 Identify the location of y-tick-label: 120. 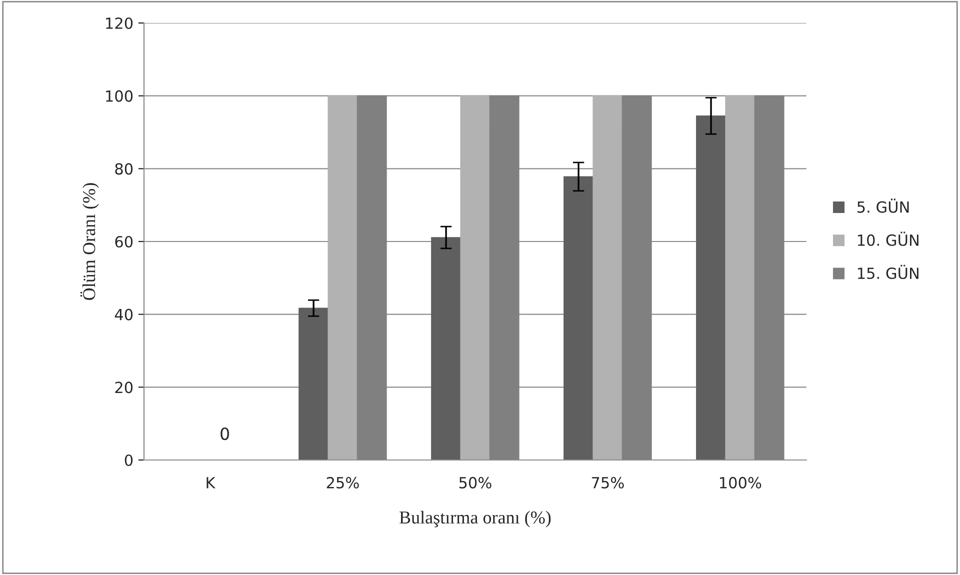
(119, 23).